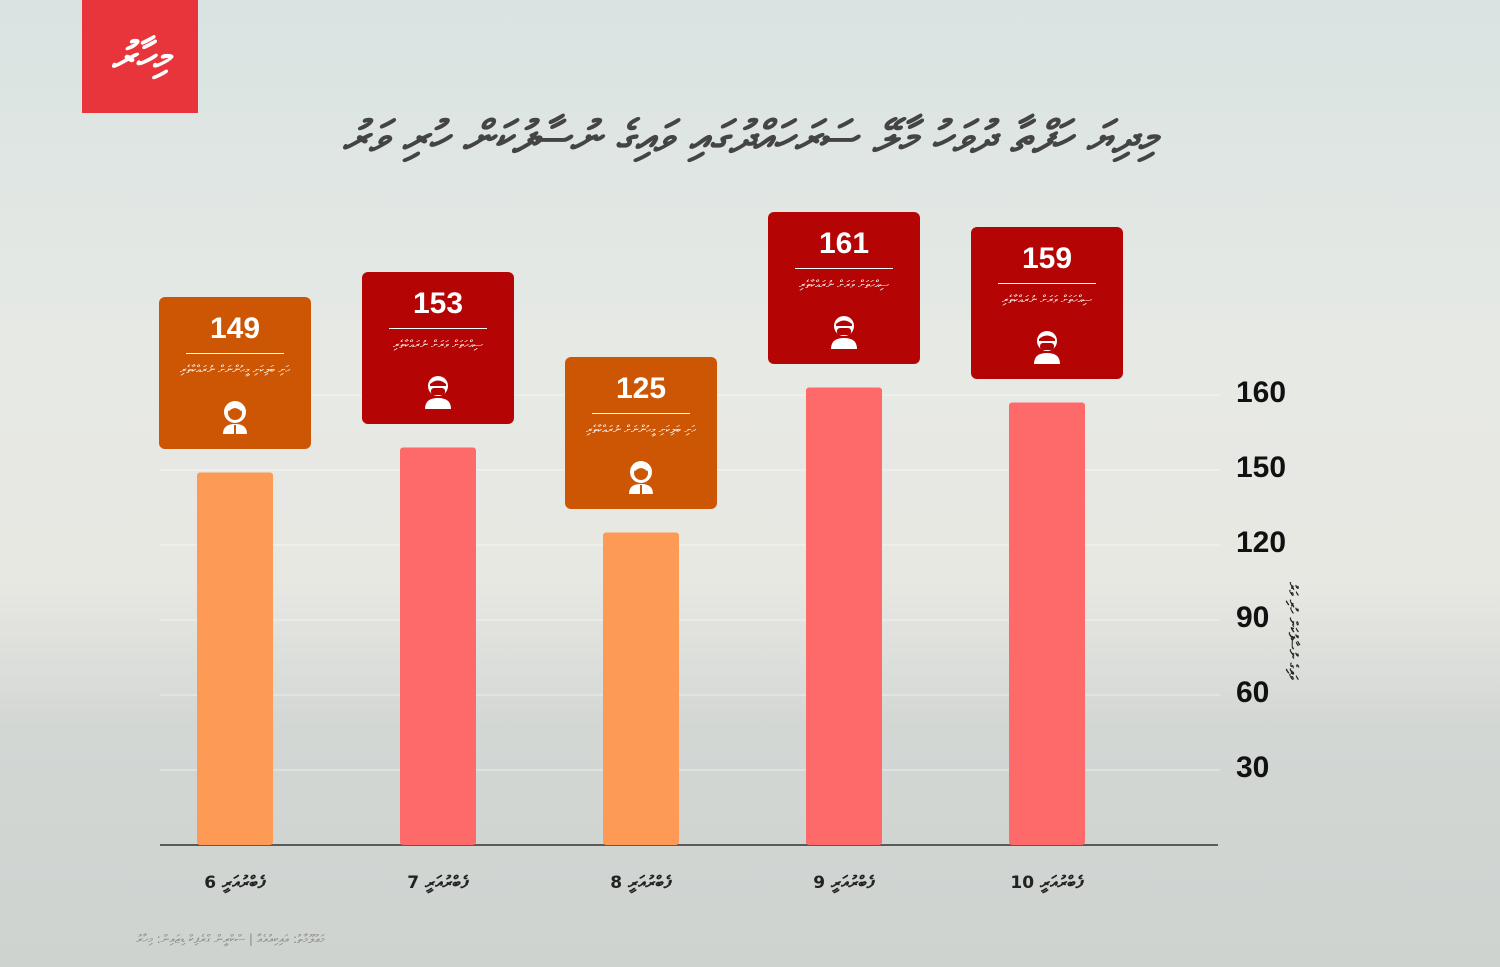 The height and width of the screenshot is (967, 1500). What do you see at coordinates (1047, 258) in the screenshot?
I see `data-label: 159` at bounding box center [1047, 258].